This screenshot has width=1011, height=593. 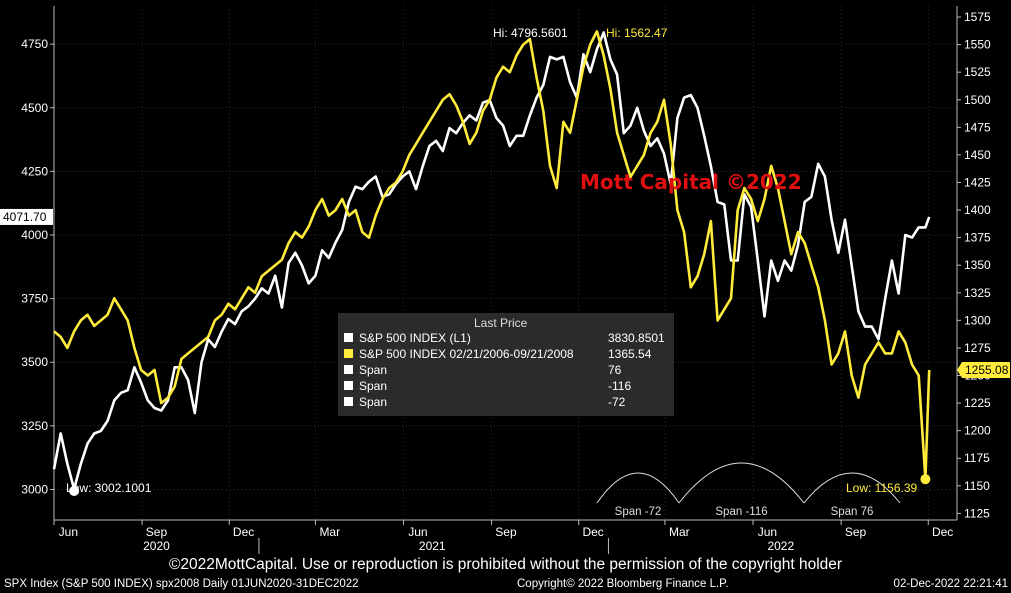 What do you see at coordinates (977, 348) in the screenshot?
I see `right-tick-label: 1275` at bounding box center [977, 348].